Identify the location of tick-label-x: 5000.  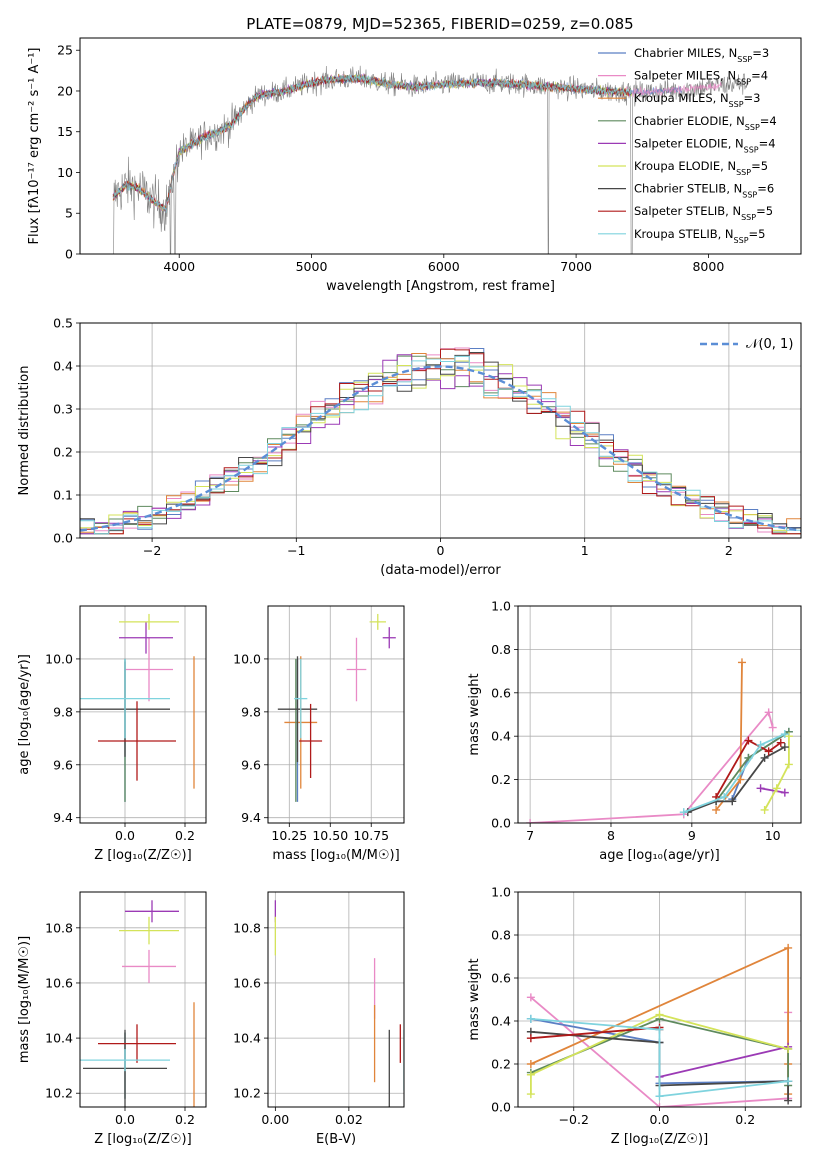
(312, 266).